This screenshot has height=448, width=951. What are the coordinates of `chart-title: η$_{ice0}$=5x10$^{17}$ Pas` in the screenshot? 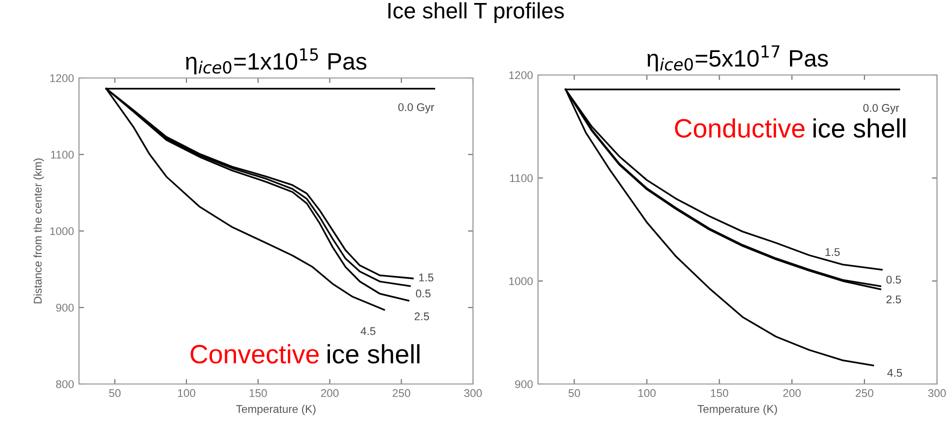 It's located at (737, 58).